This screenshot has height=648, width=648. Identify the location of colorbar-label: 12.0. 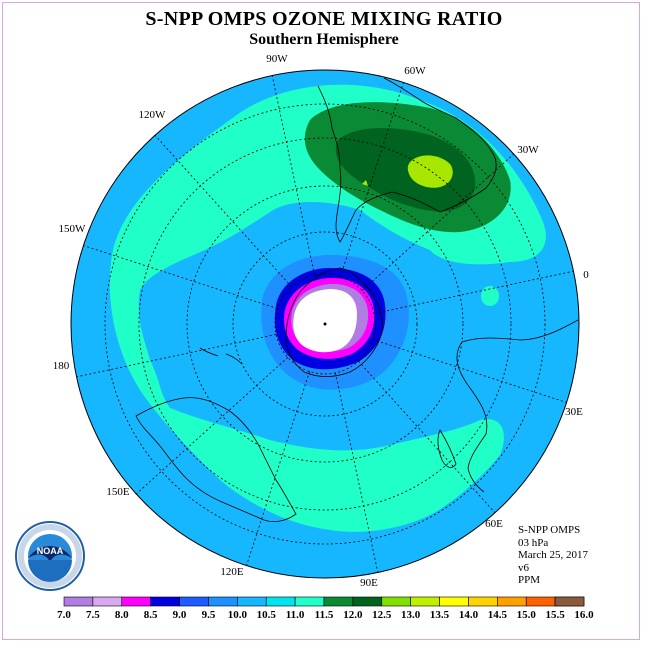
(353, 615).